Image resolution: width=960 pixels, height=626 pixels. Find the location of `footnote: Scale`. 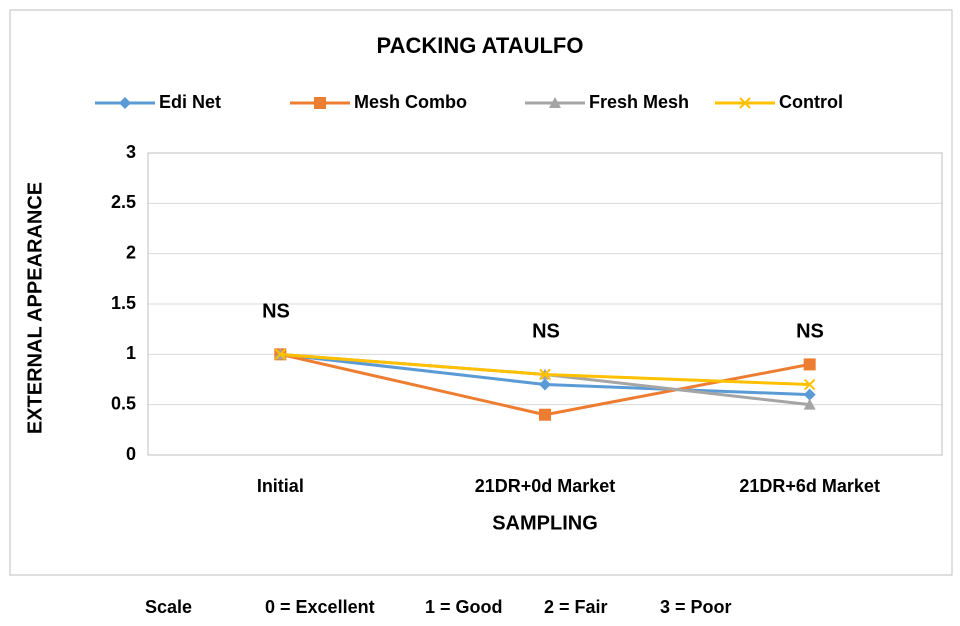

footnote: Scale is located at coordinates (168, 607).